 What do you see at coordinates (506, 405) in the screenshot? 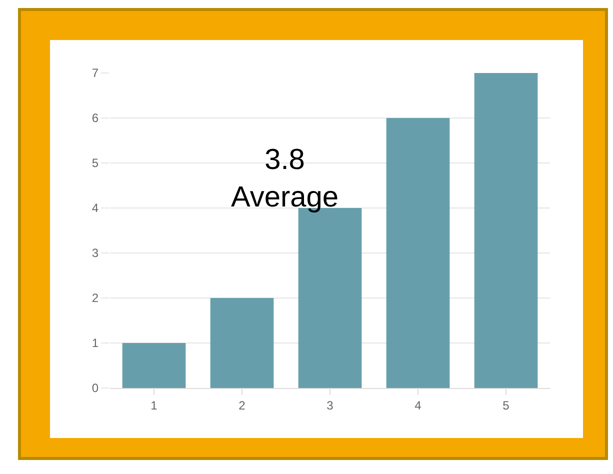
I see `x-tick-label: 5` at bounding box center [506, 405].